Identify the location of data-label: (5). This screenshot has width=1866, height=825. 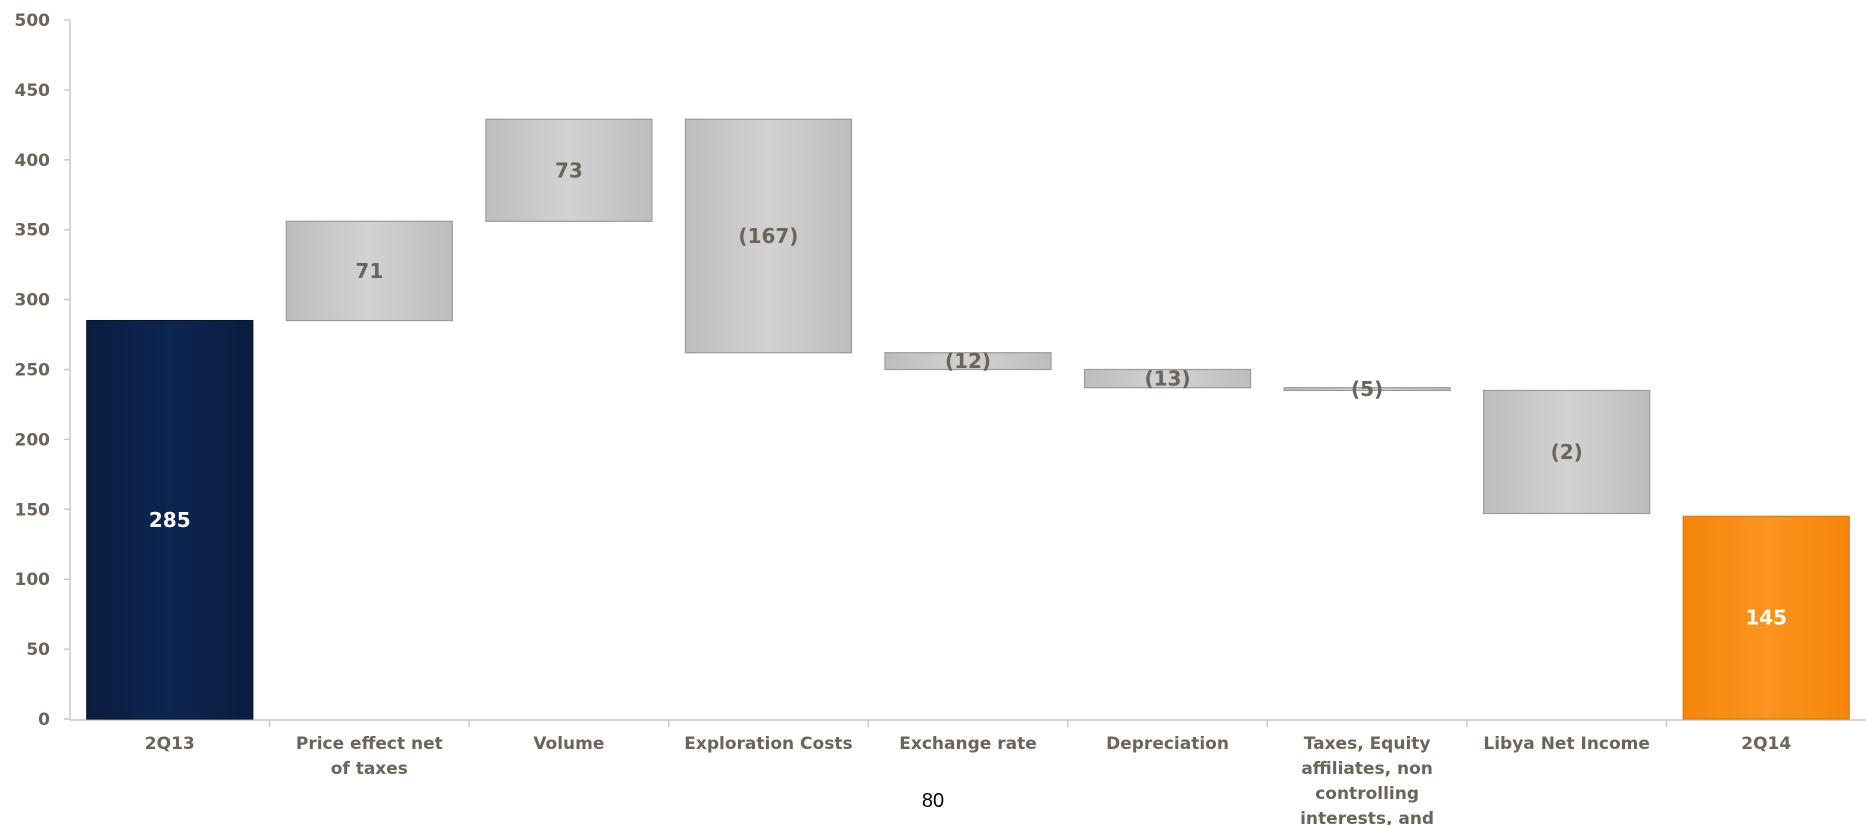
(1367, 389).